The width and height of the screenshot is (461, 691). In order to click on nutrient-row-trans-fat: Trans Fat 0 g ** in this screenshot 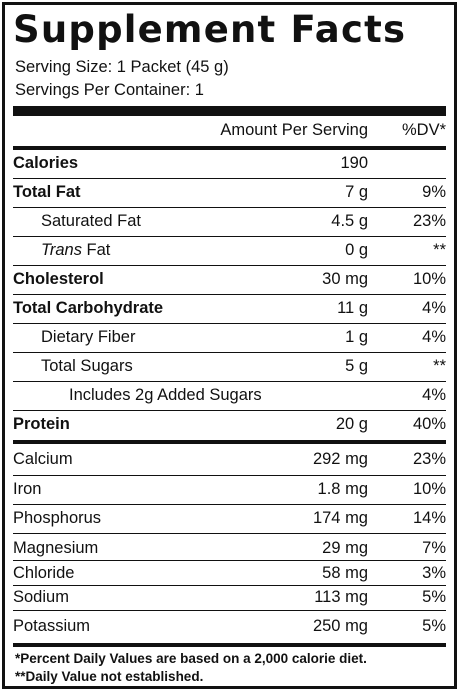, I will do `click(229, 250)`.